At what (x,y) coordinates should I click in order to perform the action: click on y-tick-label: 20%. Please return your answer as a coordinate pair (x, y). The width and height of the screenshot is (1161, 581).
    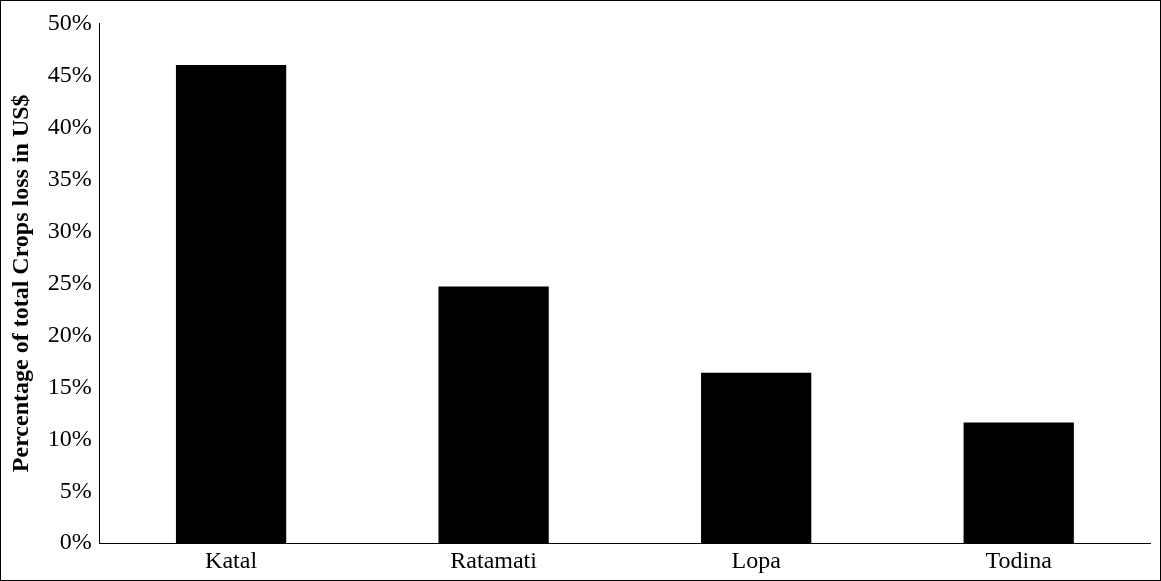
    Looking at the image, I should click on (69, 333).